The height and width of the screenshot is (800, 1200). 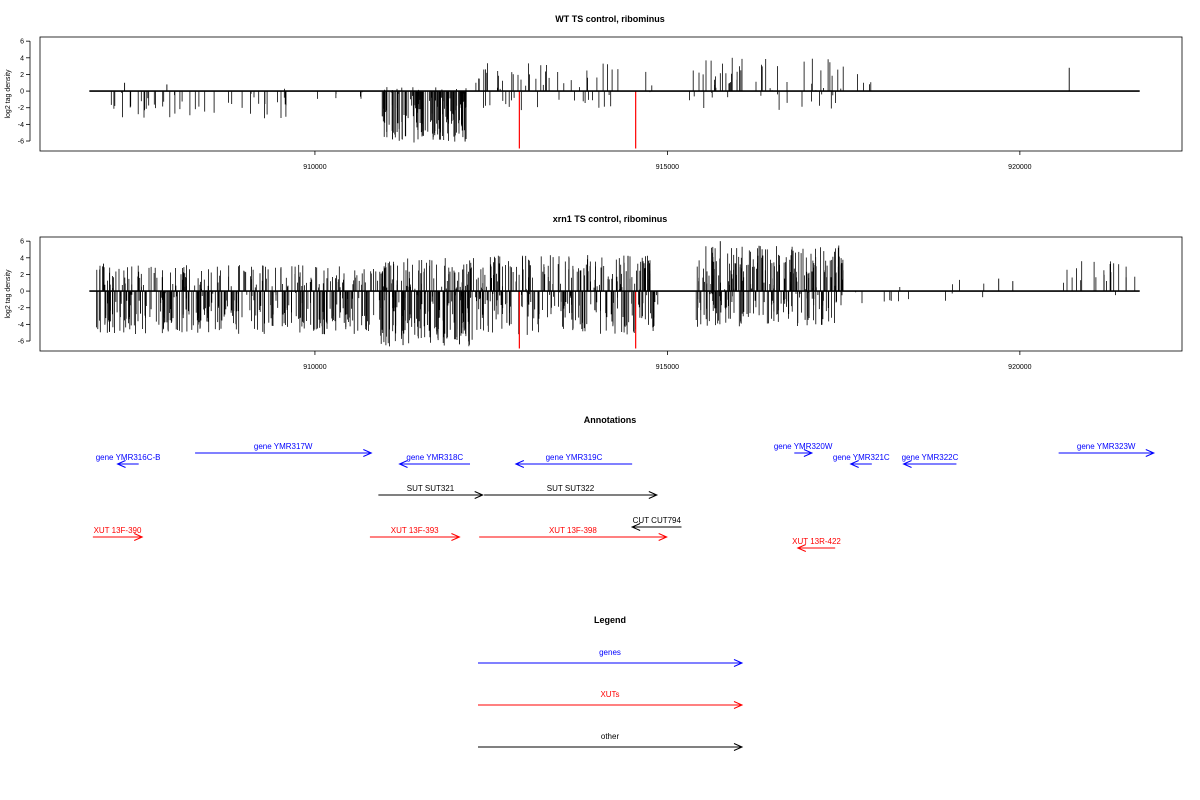 What do you see at coordinates (8, 294) in the screenshot?
I see `y-axis-label-xrn1: log2 tag density` at bounding box center [8, 294].